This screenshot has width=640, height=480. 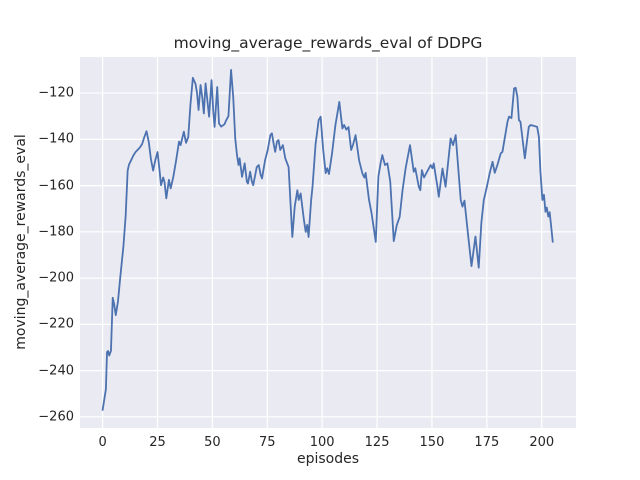 I want to click on x-tick-label: 25, so click(x=157, y=442).